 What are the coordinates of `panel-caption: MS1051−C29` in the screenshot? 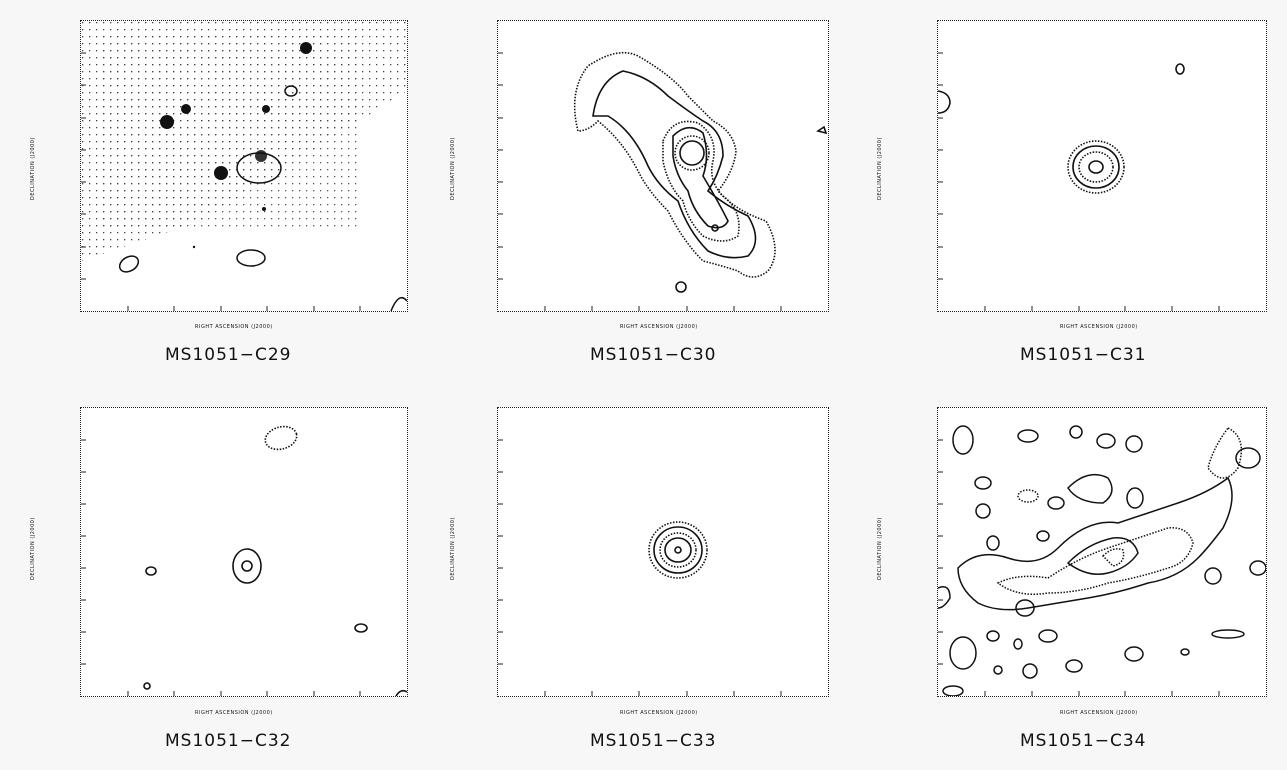 It's located at (228, 355).